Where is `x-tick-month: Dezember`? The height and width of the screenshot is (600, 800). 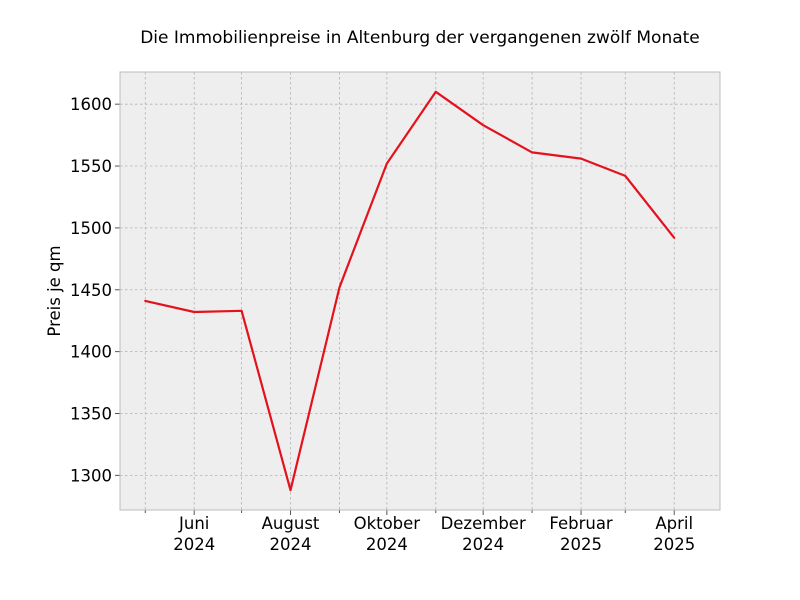 x-tick-month: Dezember is located at coordinates (483, 523).